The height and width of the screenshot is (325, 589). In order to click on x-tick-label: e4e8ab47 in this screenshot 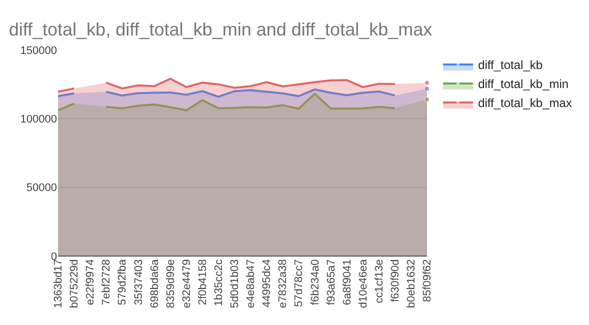, I will do `click(251, 283)`.